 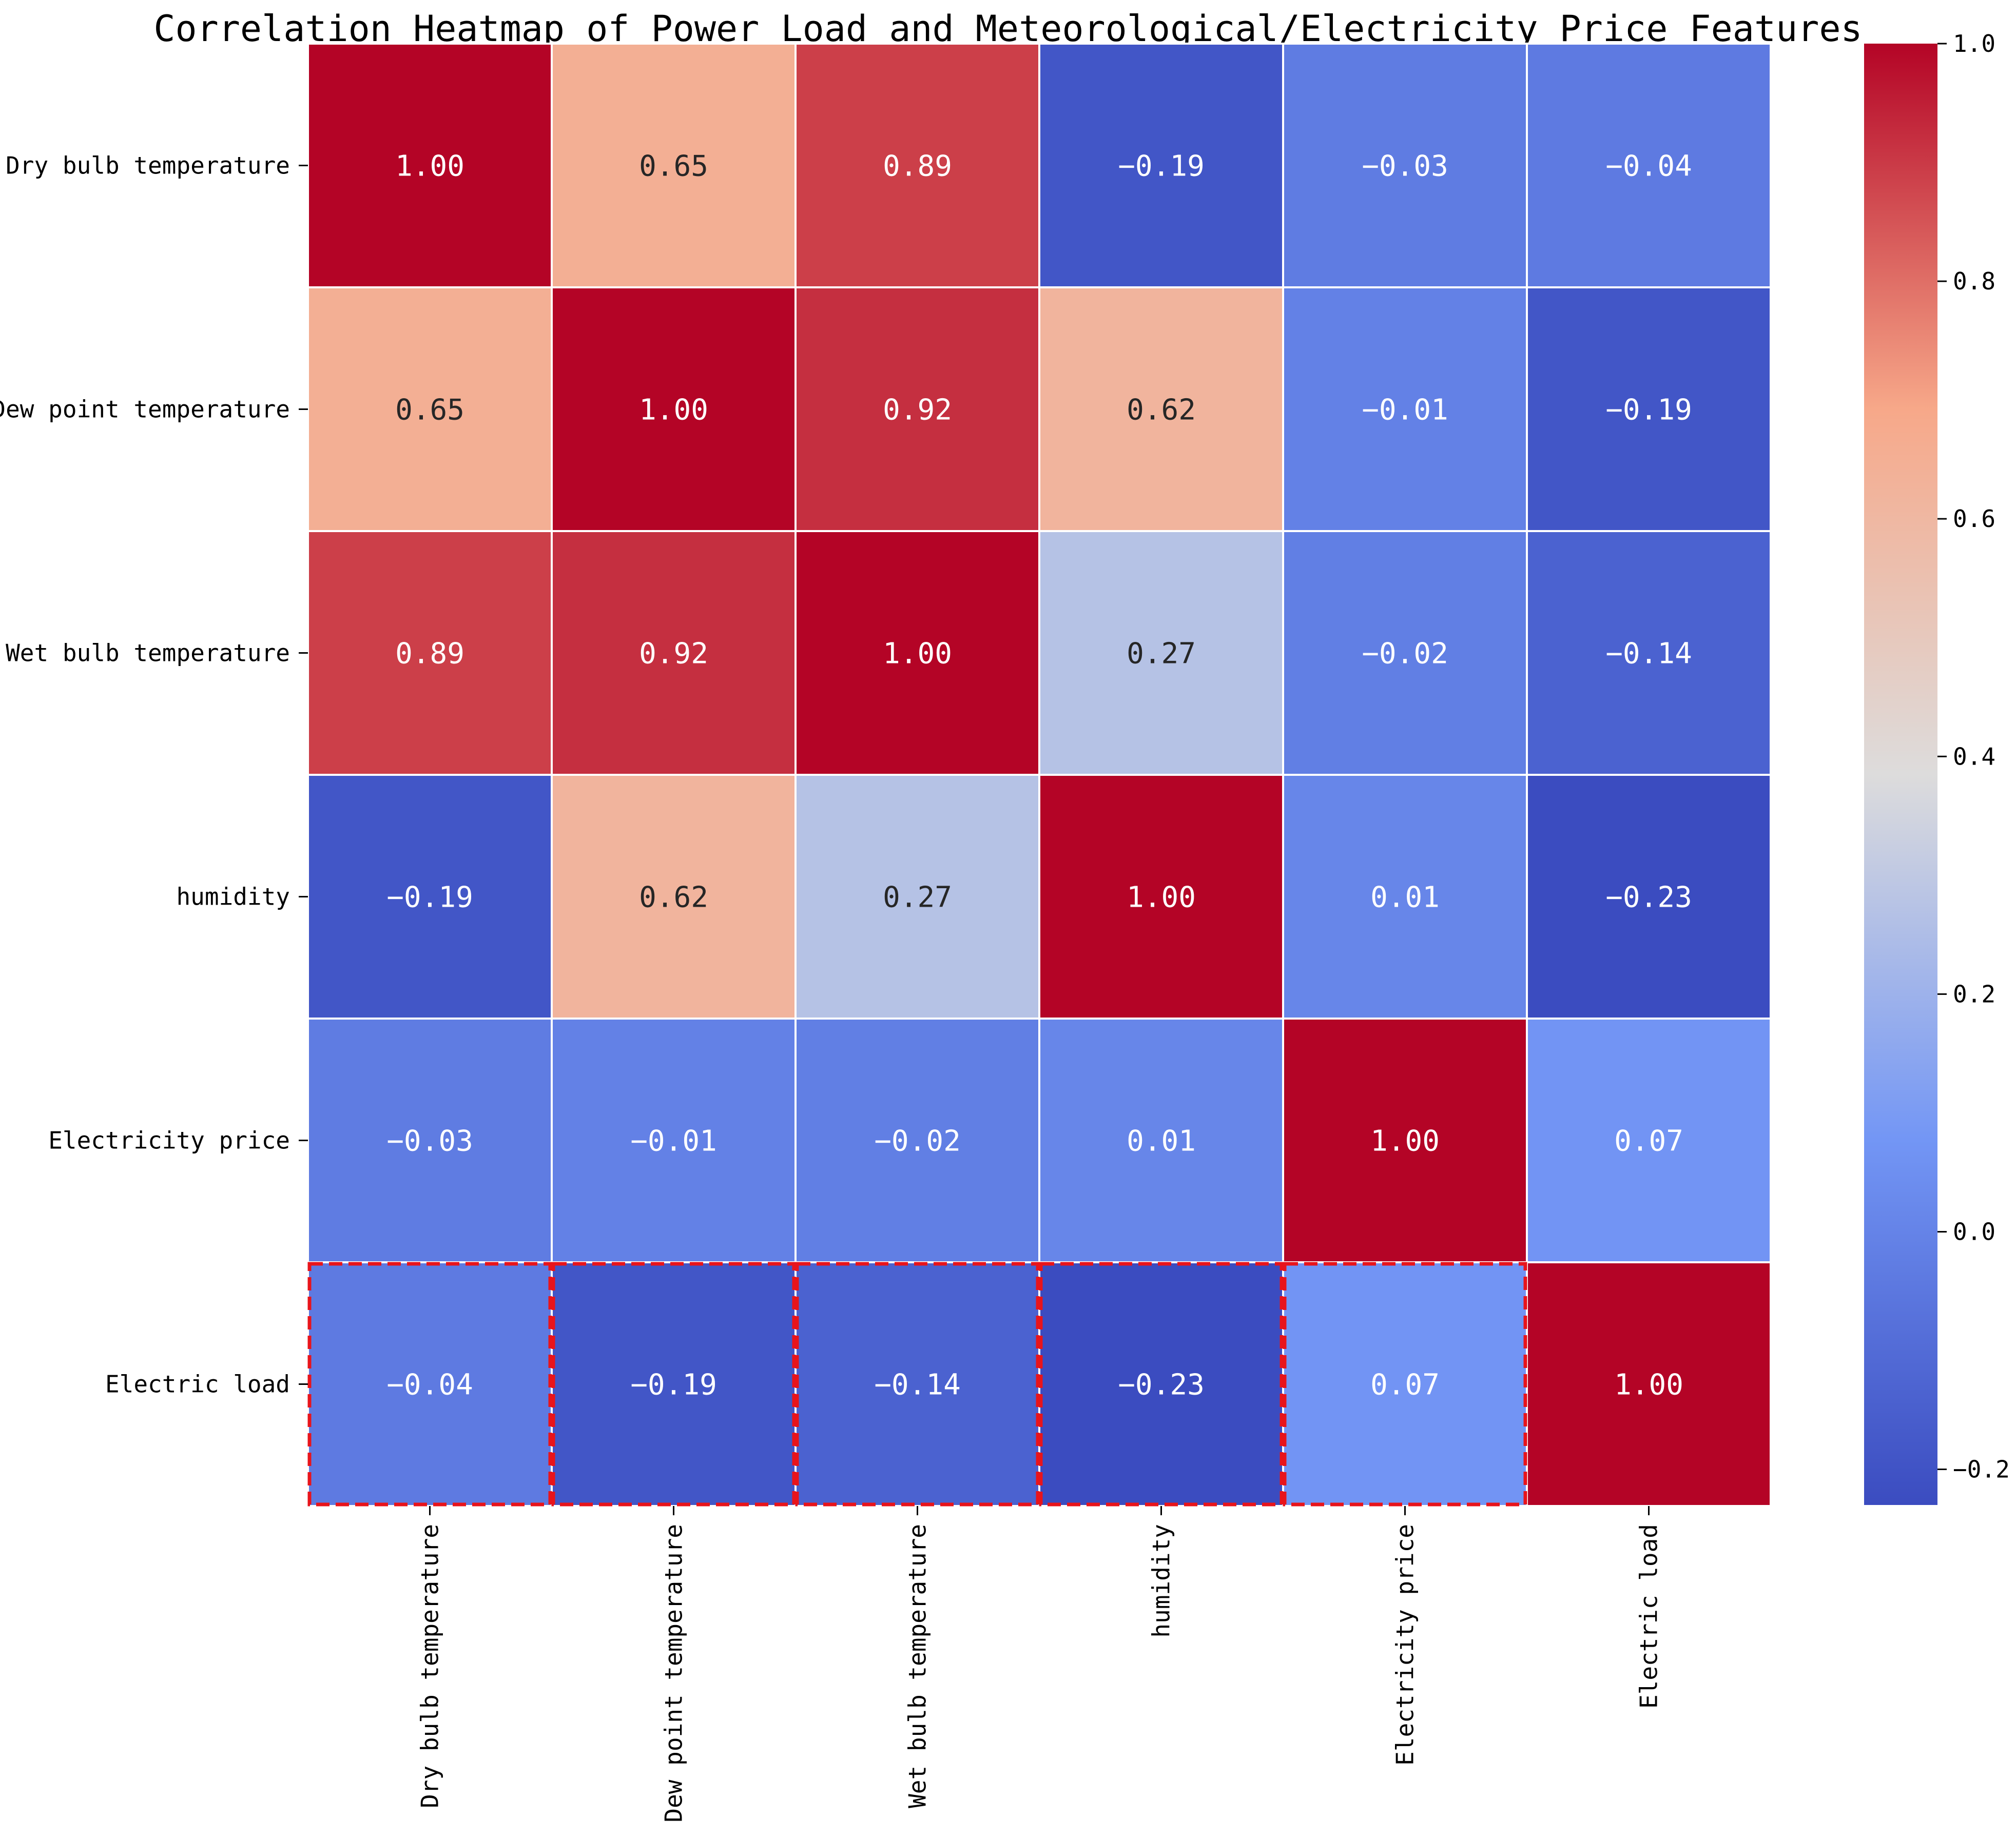 What do you see at coordinates (1649, 1616) in the screenshot?
I see `x-tick-label: Electric load` at bounding box center [1649, 1616].